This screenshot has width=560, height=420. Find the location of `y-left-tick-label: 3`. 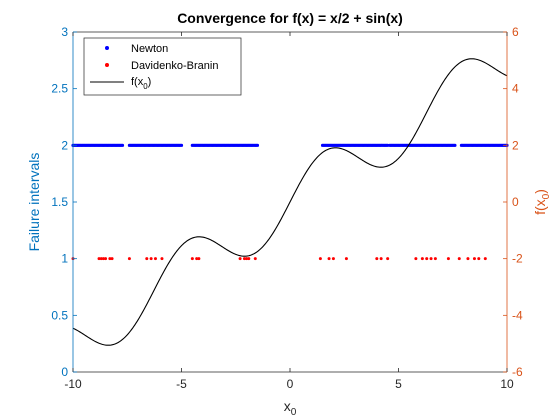

y-left-tick-label: 3 is located at coordinates (64, 32).